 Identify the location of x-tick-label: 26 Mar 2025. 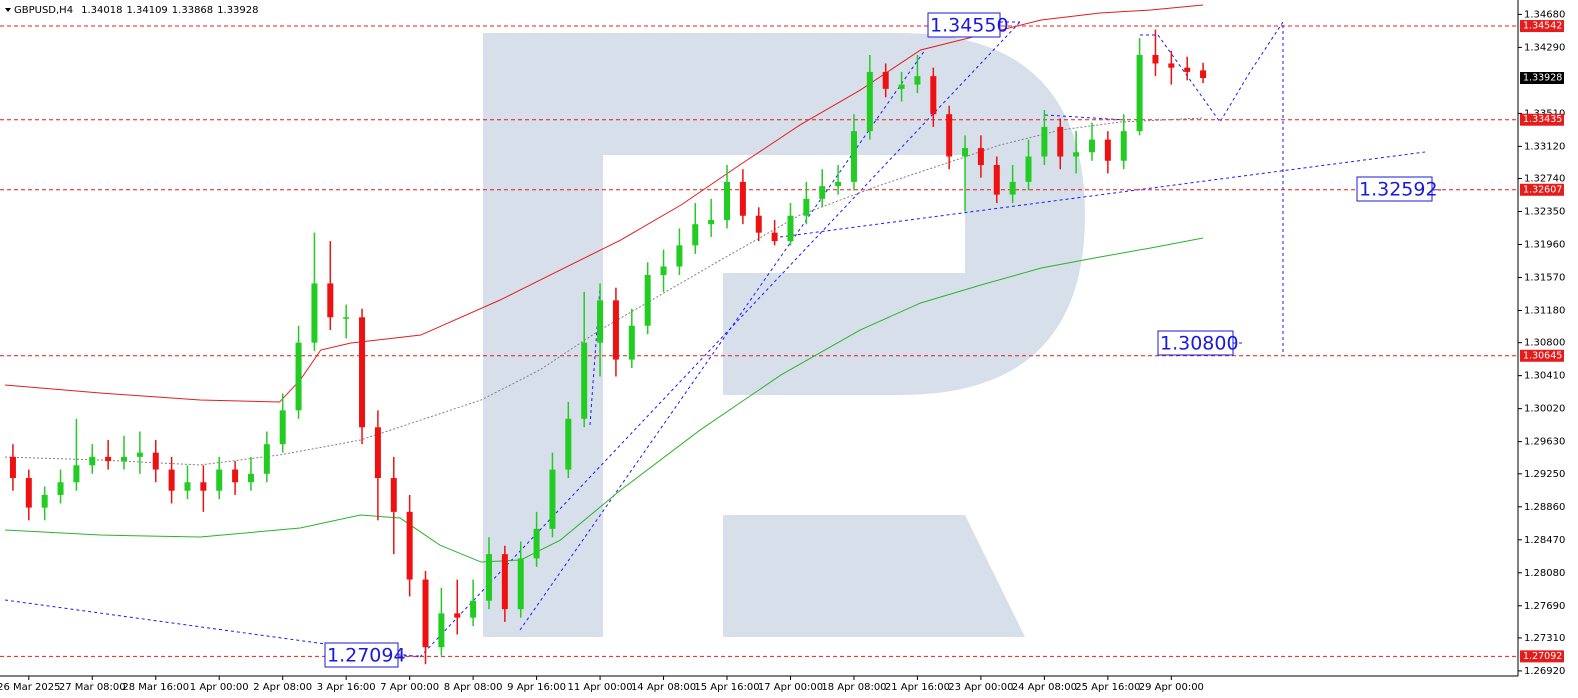
(30, 687).